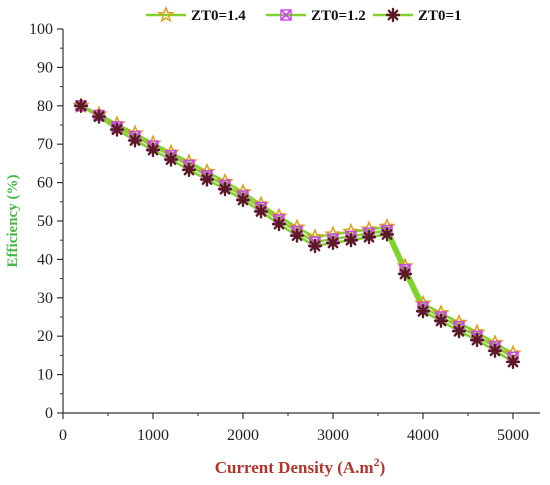 The height and width of the screenshot is (485, 550). What do you see at coordinates (45, 183) in the screenshot?
I see `y-tick-label: 60` at bounding box center [45, 183].